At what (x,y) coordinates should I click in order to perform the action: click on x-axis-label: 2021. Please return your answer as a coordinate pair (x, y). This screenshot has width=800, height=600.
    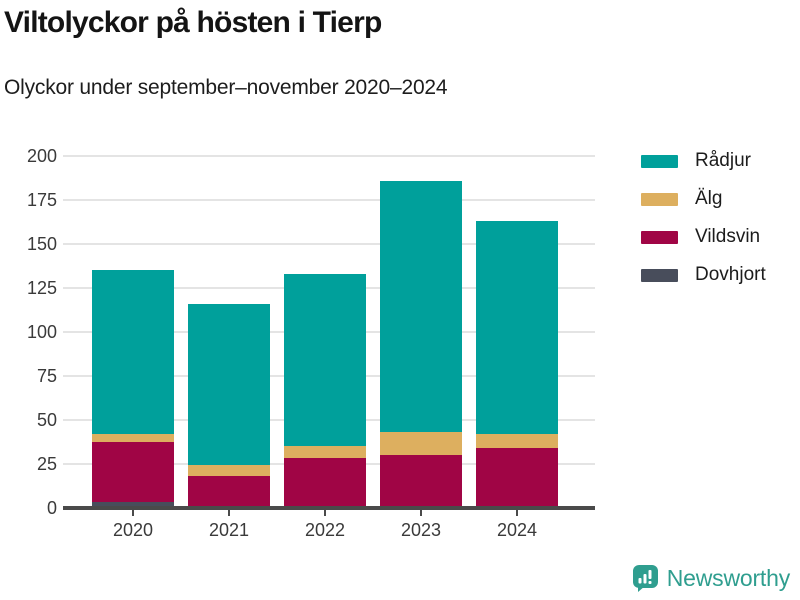
    Looking at the image, I should click on (229, 530).